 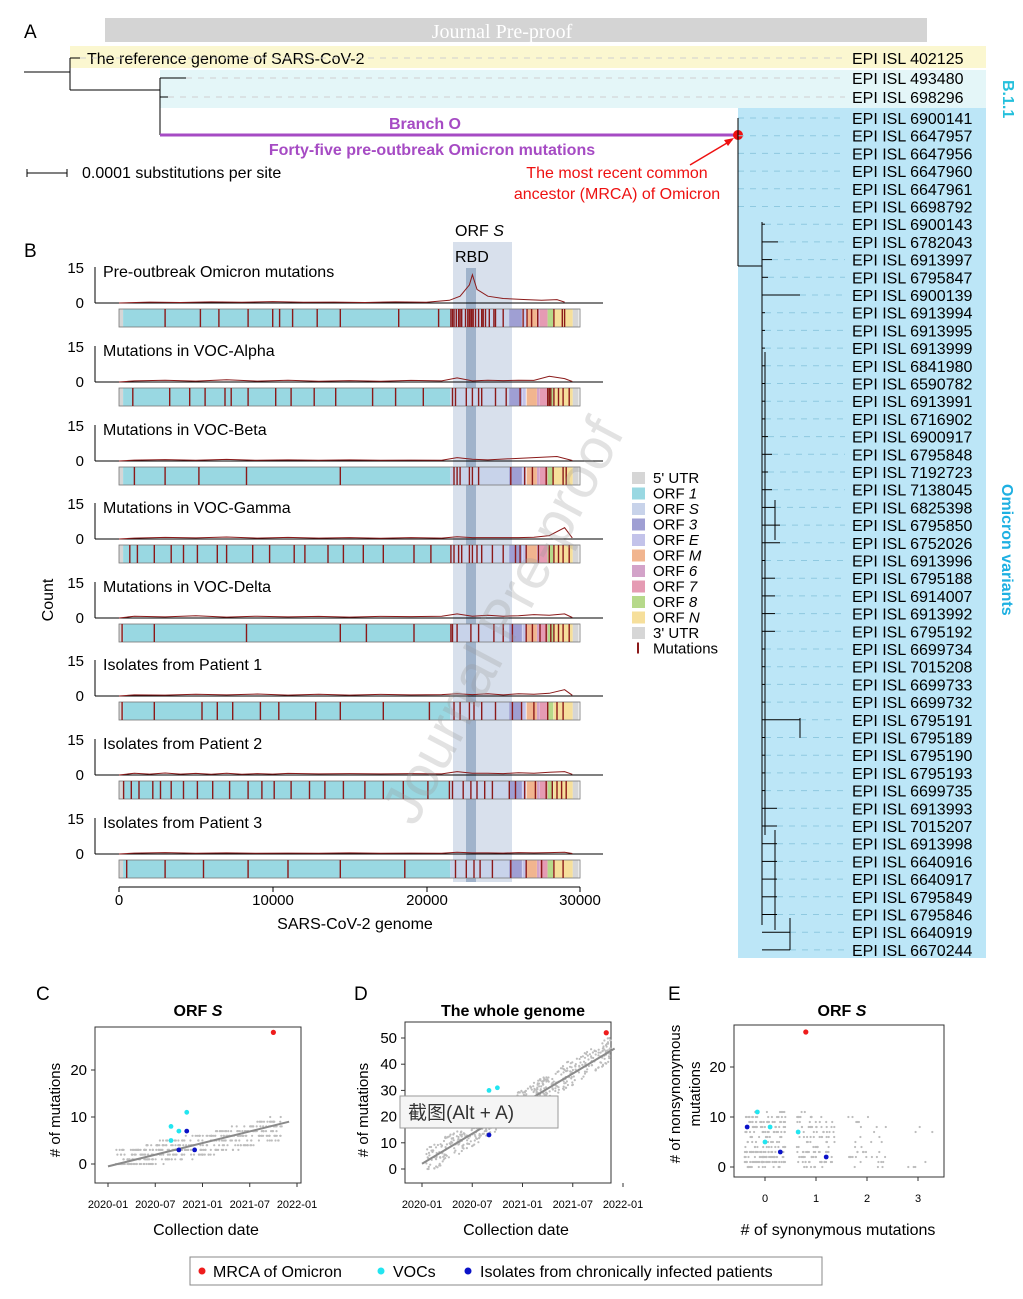 What do you see at coordinates (1007, 99) in the screenshot?
I see `b11-clade-label: B.1.1` at bounding box center [1007, 99].